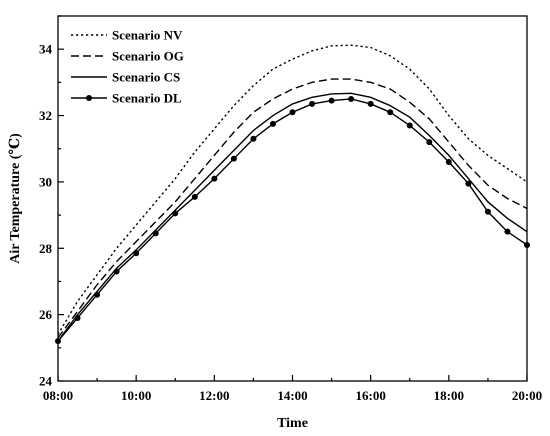  What do you see at coordinates (46, 49) in the screenshot?
I see `y-tick-label: 34` at bounding box center [46, 49].